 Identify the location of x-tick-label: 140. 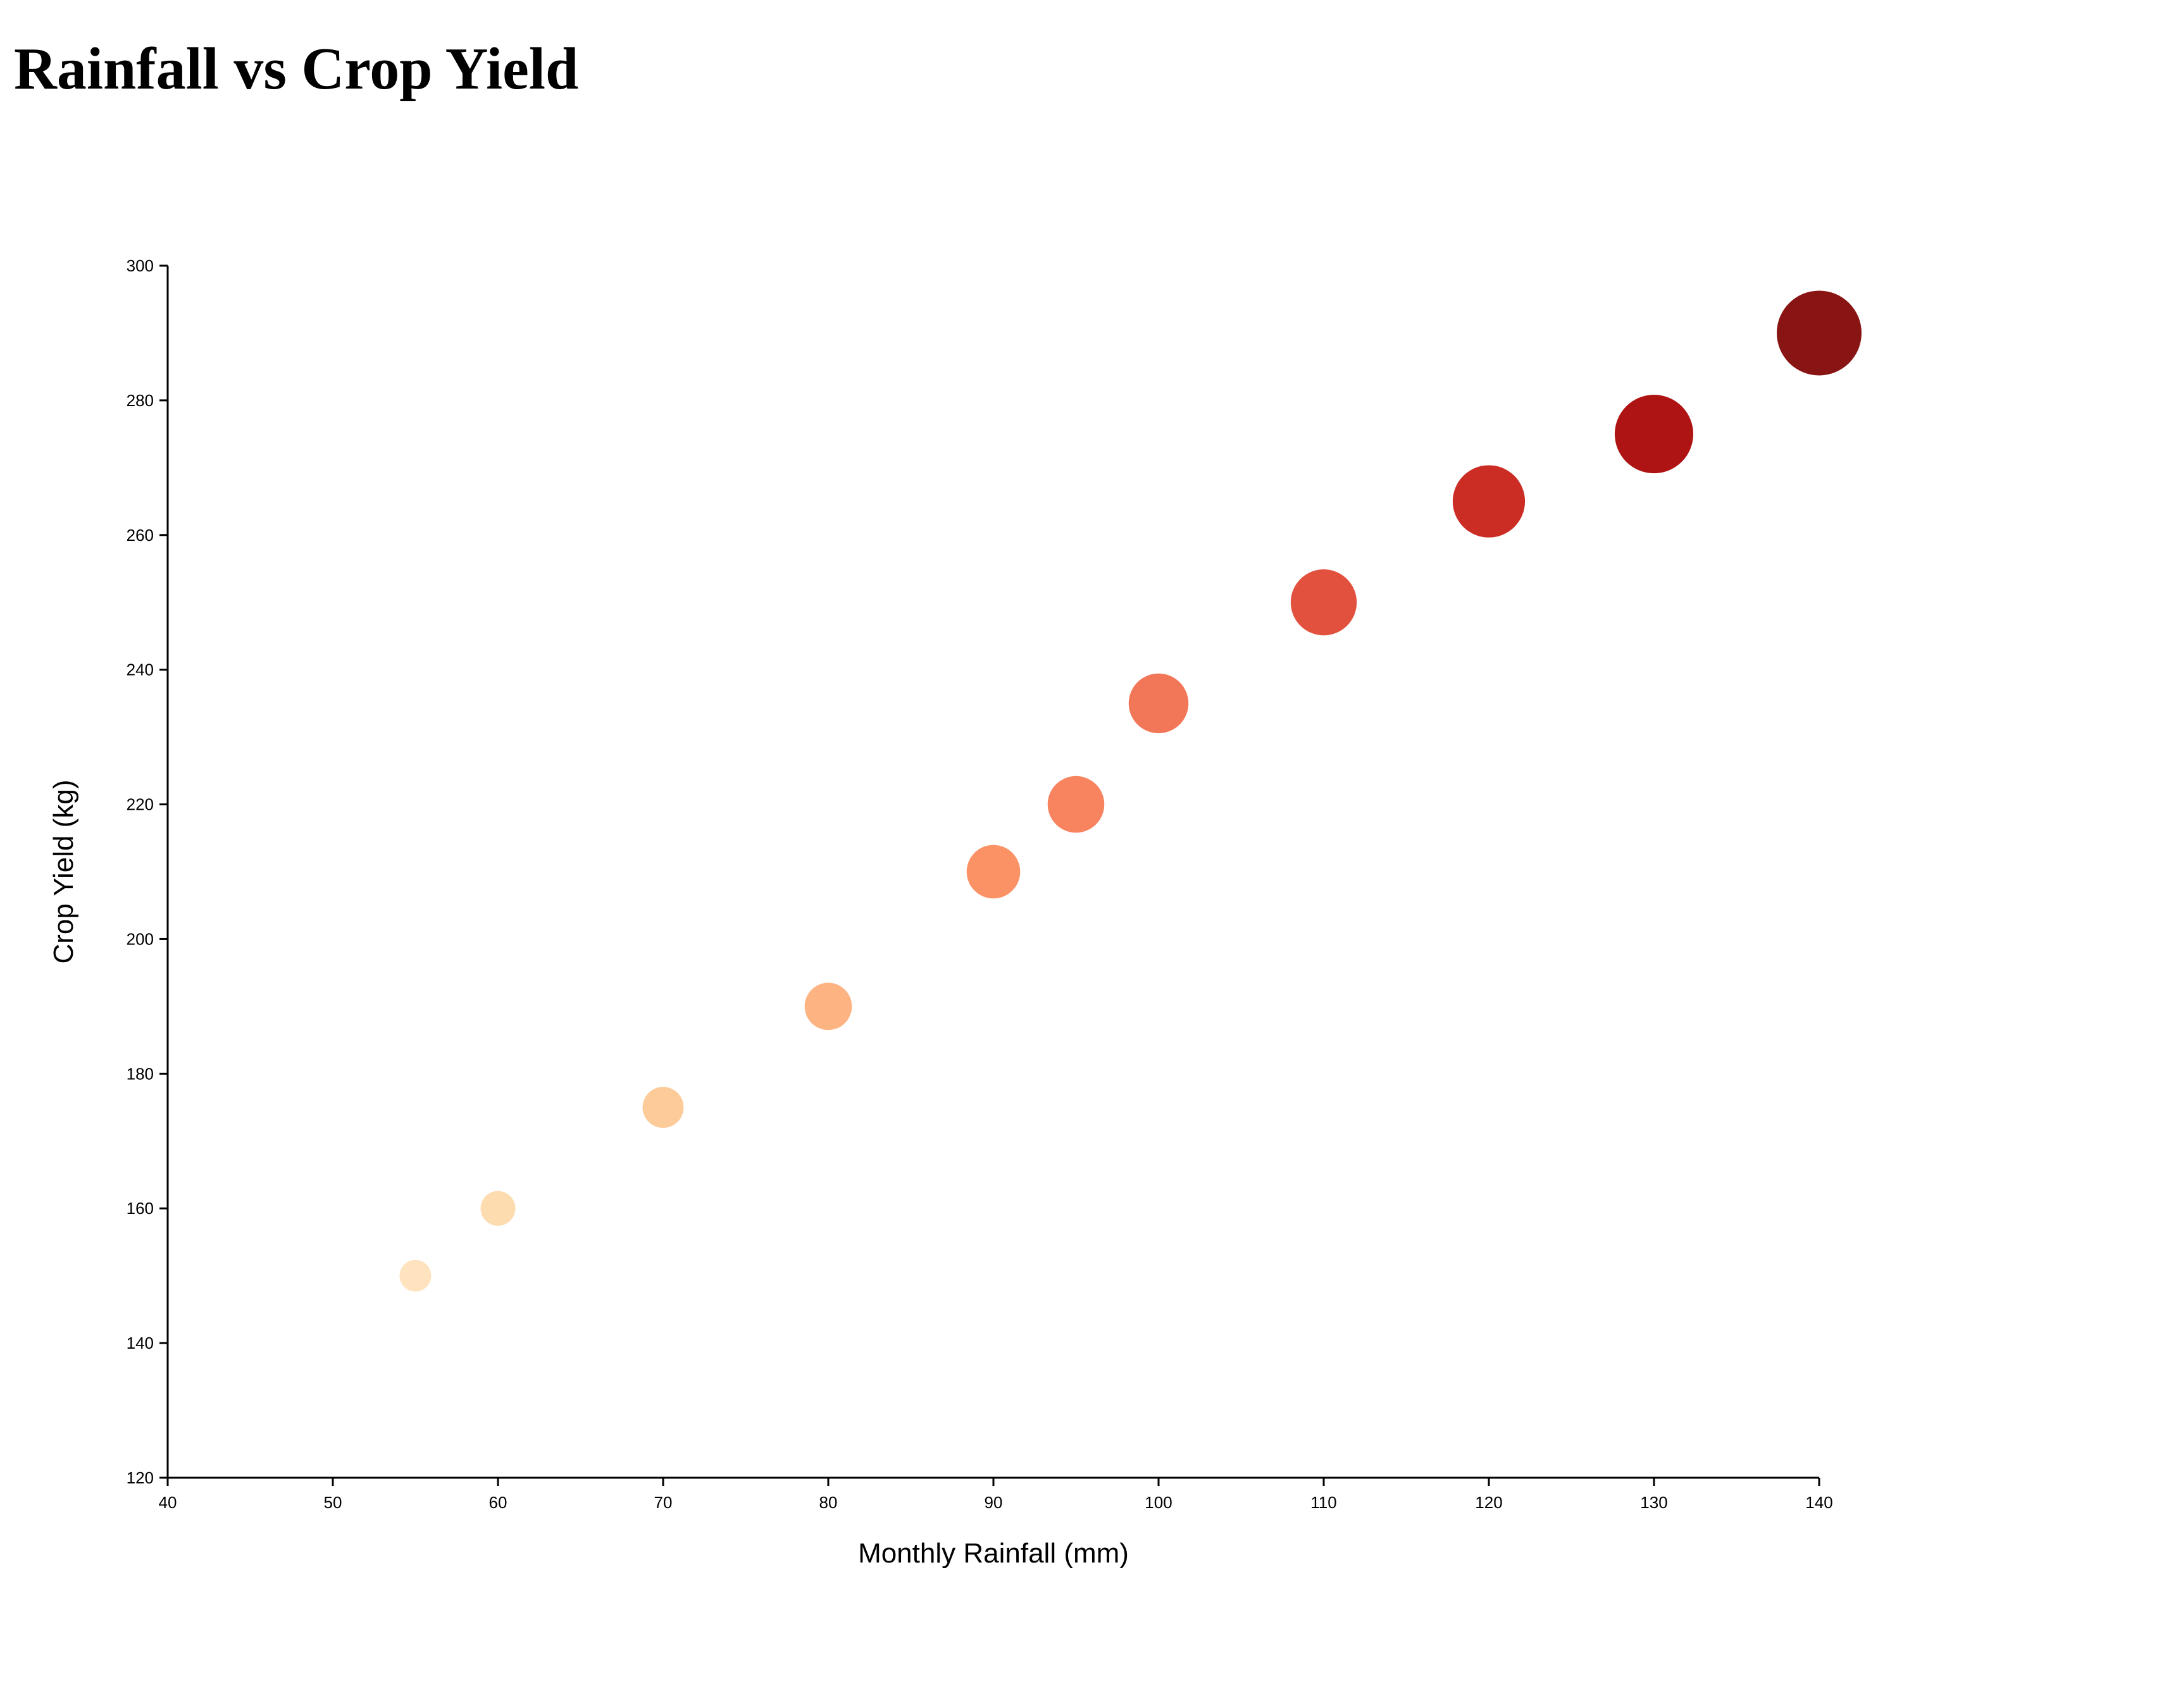
(1819, 1502).